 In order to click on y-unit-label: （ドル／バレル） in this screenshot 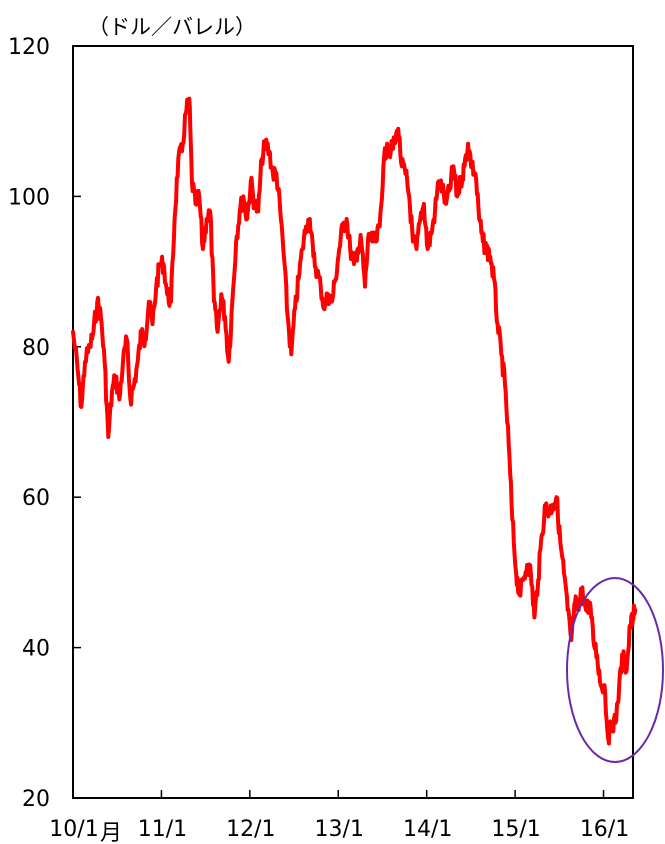, I will do `click(172, 27)`.